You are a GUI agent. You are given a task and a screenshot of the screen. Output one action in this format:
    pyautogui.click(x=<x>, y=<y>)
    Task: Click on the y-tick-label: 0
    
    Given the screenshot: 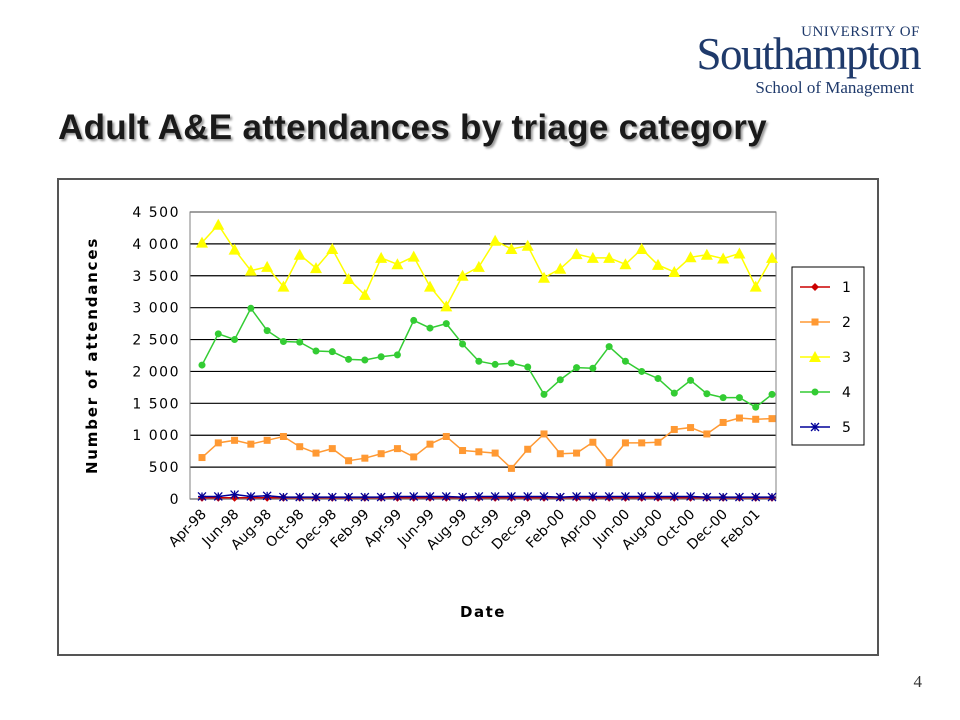 What is the action you would take?
    pyautogui.click(x=175, y=500)
    